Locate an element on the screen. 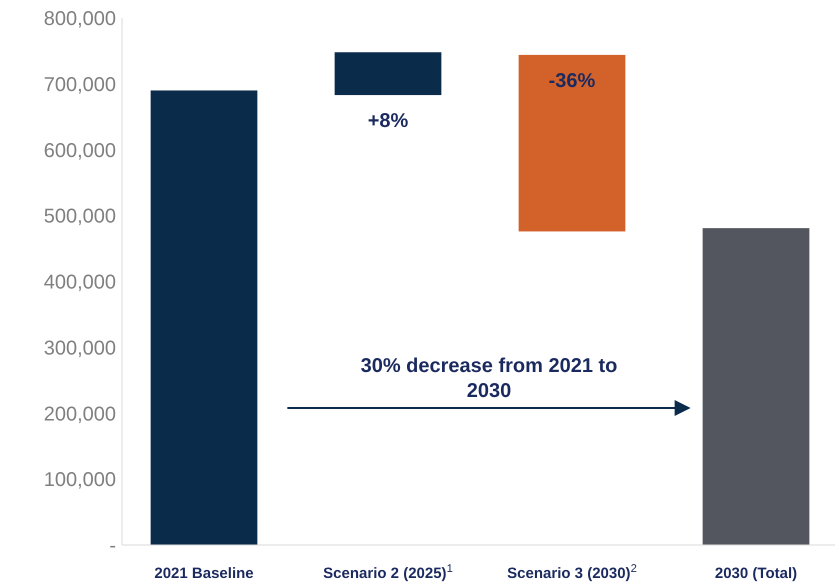 This screenshot has height=582, width=835. y-tick-label: 700,000 is located at coordinates (80, 85).